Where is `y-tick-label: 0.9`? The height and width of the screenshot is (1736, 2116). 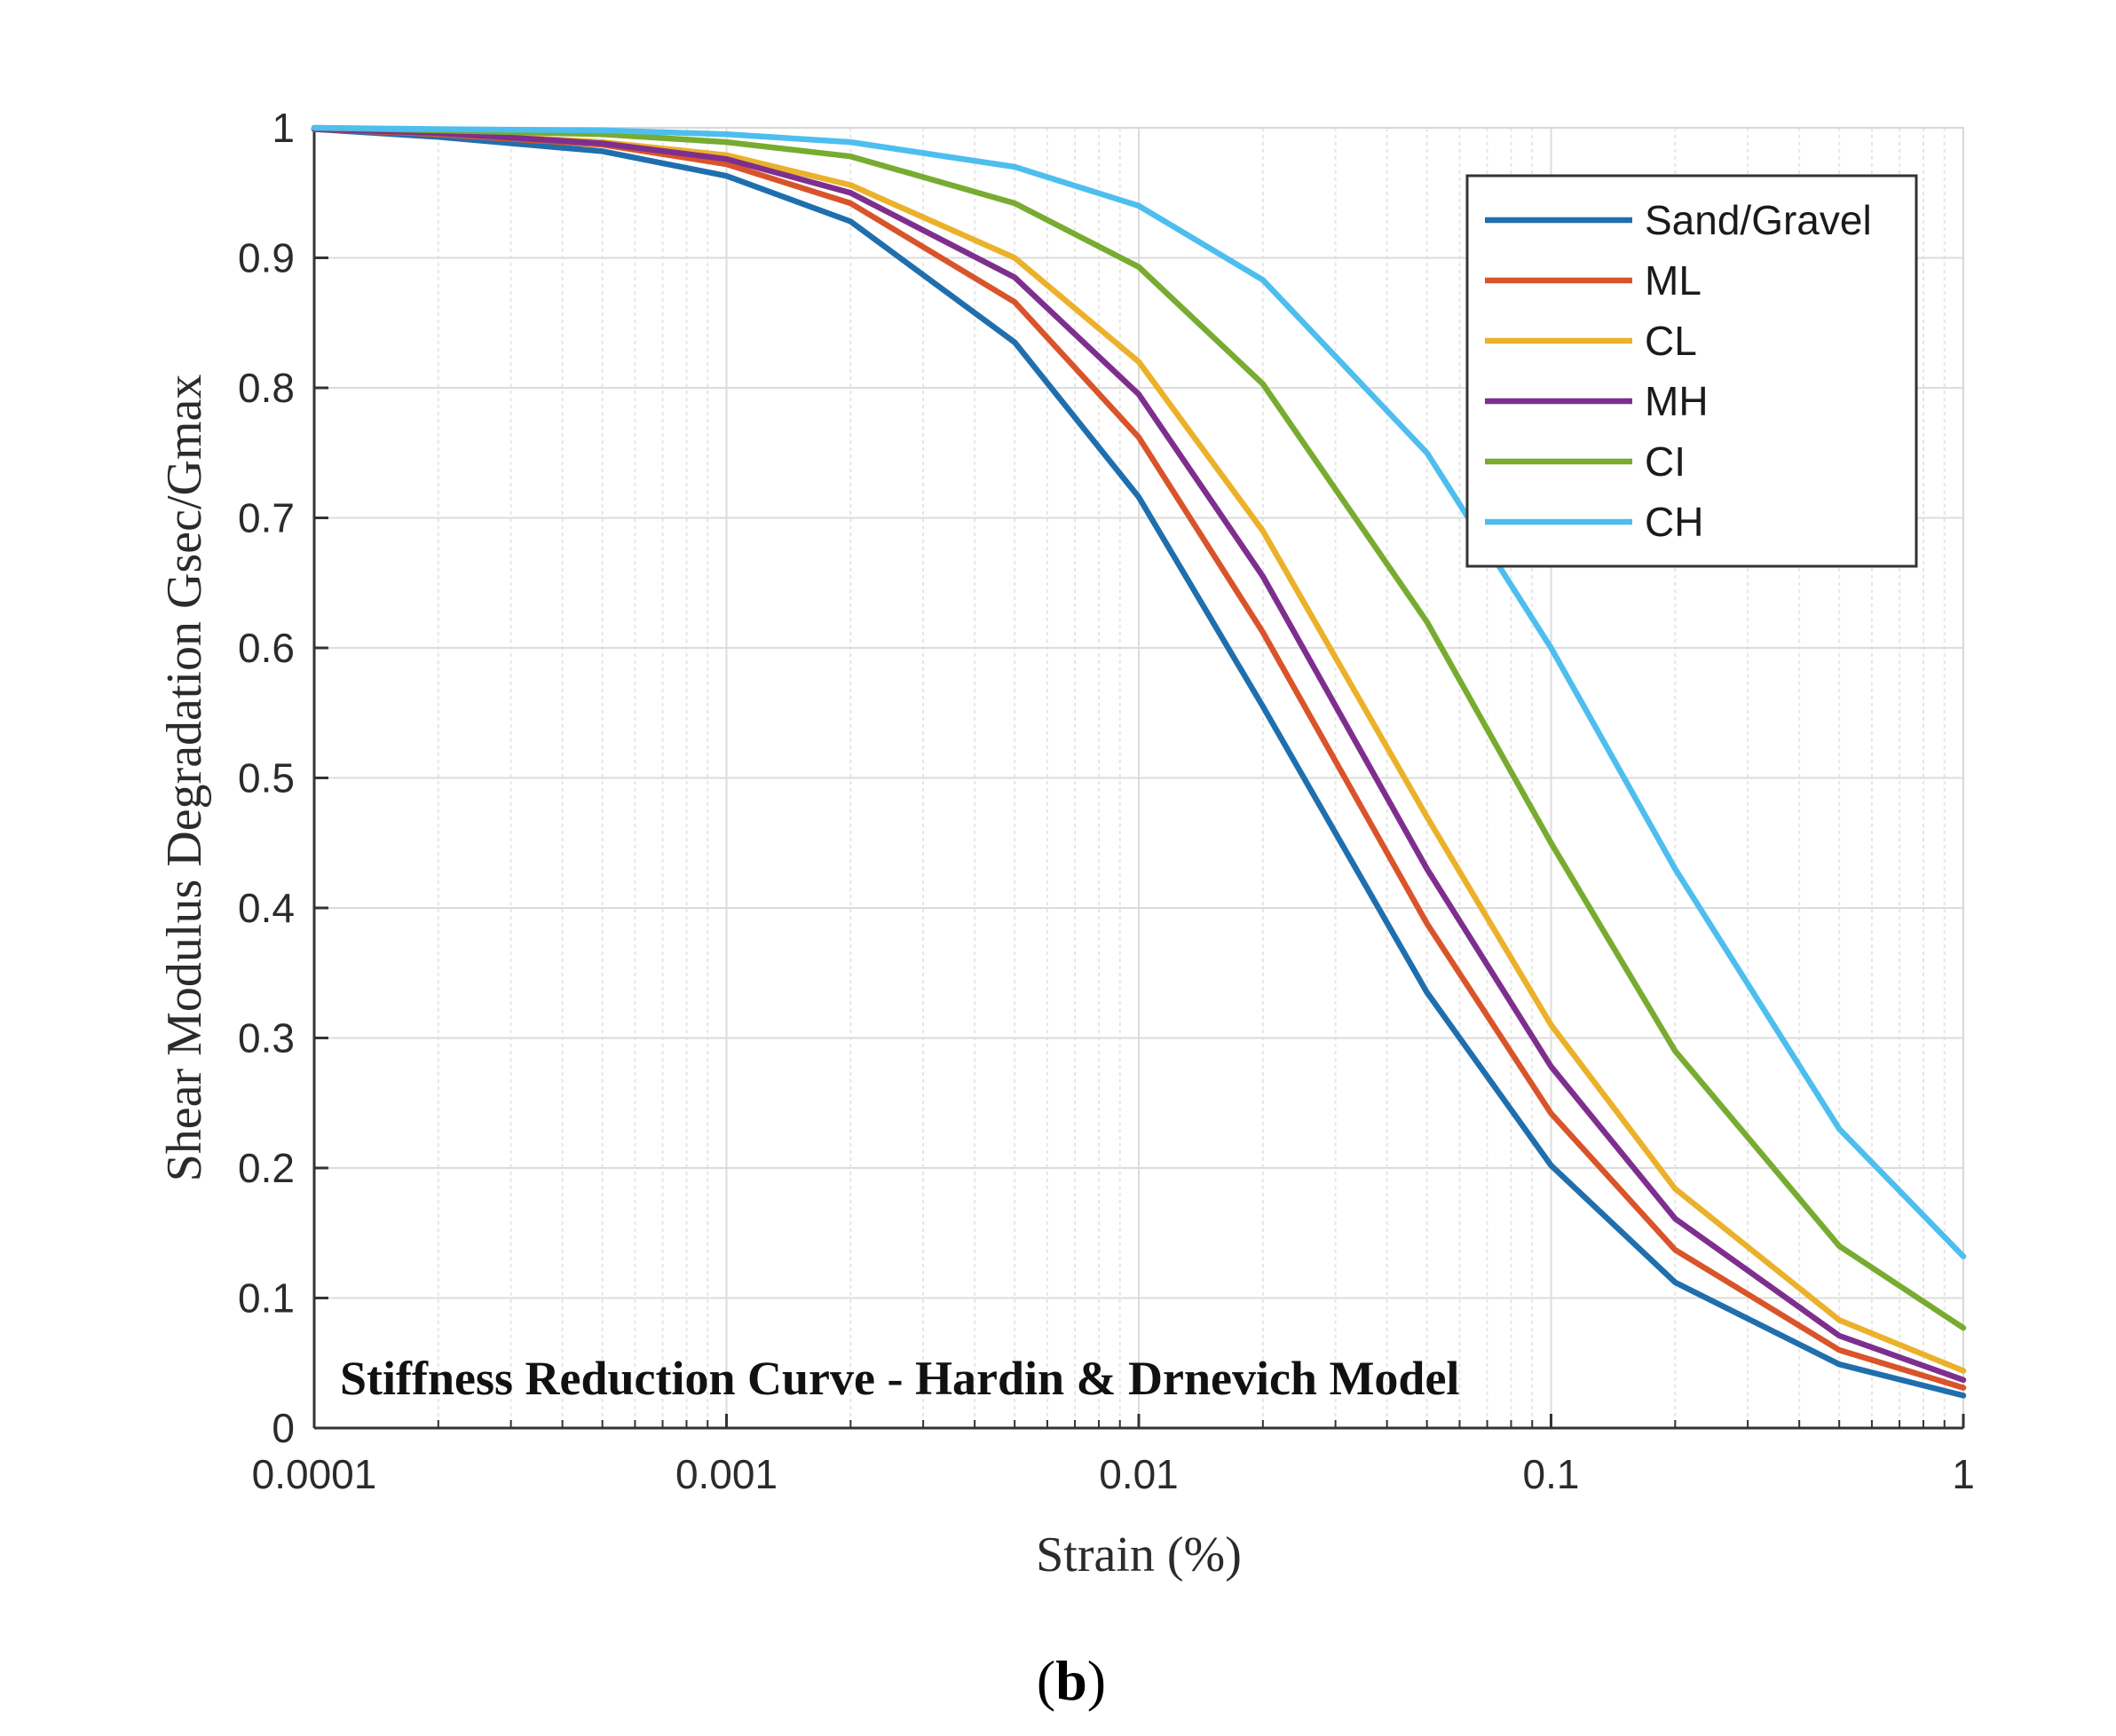
y-tick-label: 0.9 is located at coordinates (266, 258).